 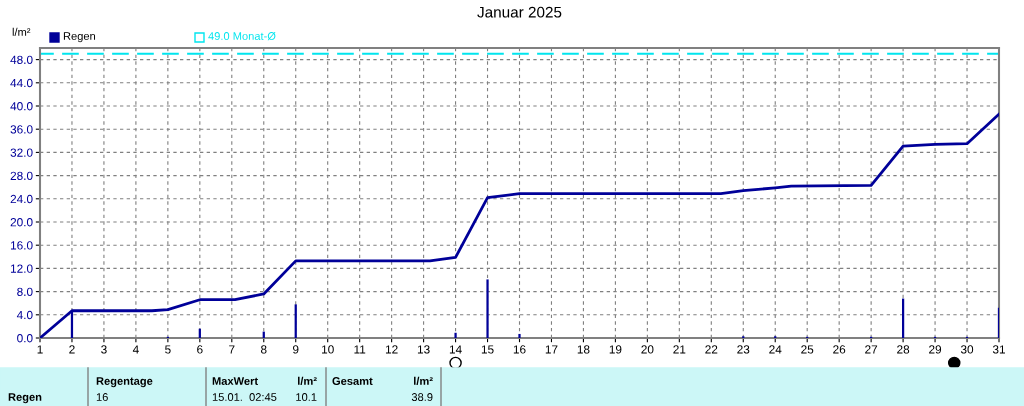 What do you see at coordinates (455, 349) in the screenshot?
I see `x-tick-label: 14` at bounding box center [455, 349].